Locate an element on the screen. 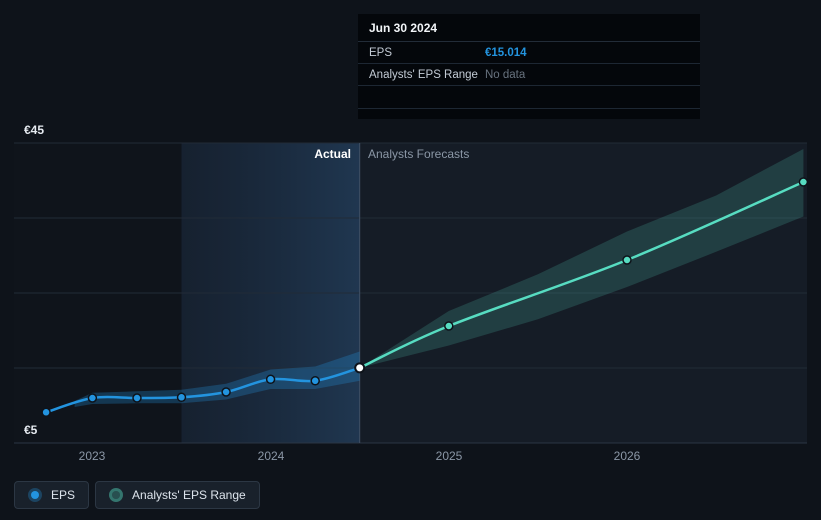 The height and width of the screenshot is (520, 821). tooltip-date: Jun 30 2024 is located at coordinates (529, 28).